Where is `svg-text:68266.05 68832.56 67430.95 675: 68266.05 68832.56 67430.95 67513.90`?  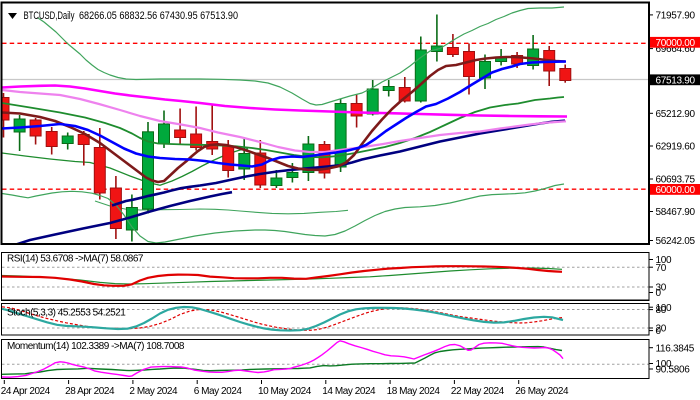 svg-text:68266.05 68832.56 67430.95 675: 68266.05 68832.56 67430.95 67513.90 is located at coordinates (158, 16).